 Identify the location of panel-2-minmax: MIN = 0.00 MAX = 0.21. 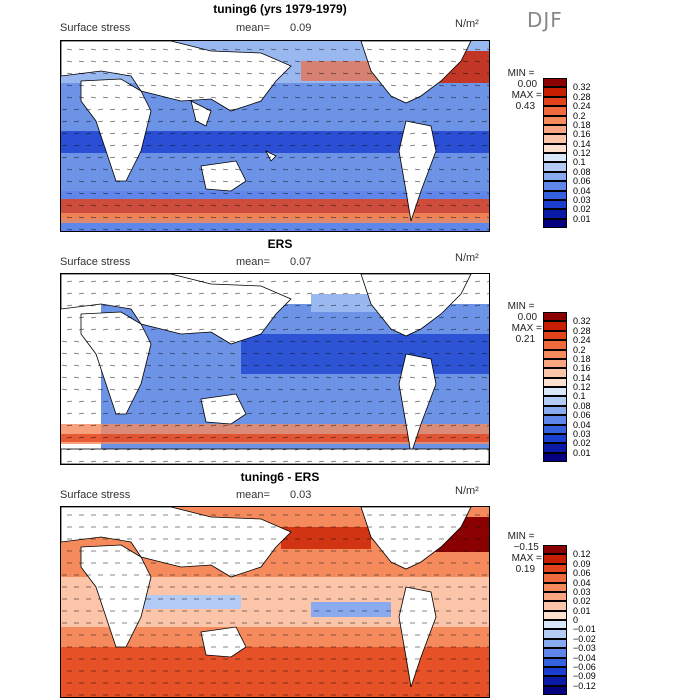
(522, 317).